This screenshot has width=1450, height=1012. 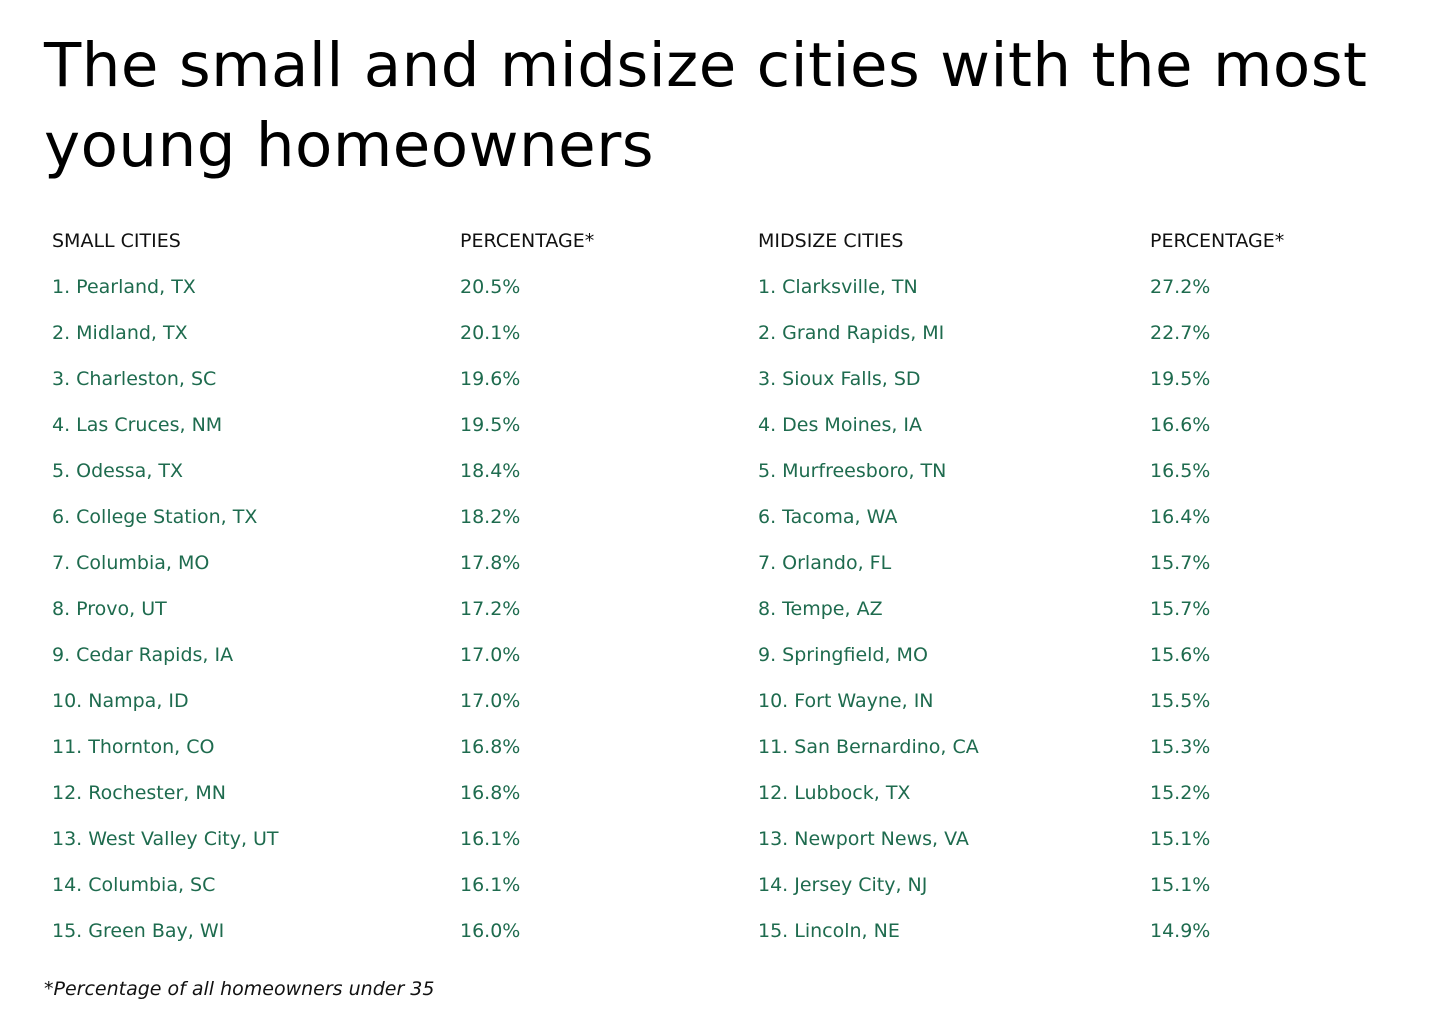 I want to click on small-city-name: 12. Rochester, MN, so click(x=139, y=793).